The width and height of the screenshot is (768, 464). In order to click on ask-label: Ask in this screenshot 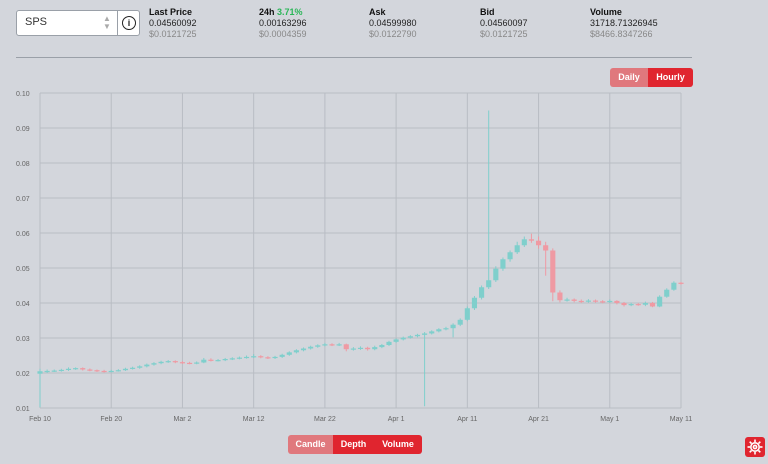, I will do `click(377, 12)`.